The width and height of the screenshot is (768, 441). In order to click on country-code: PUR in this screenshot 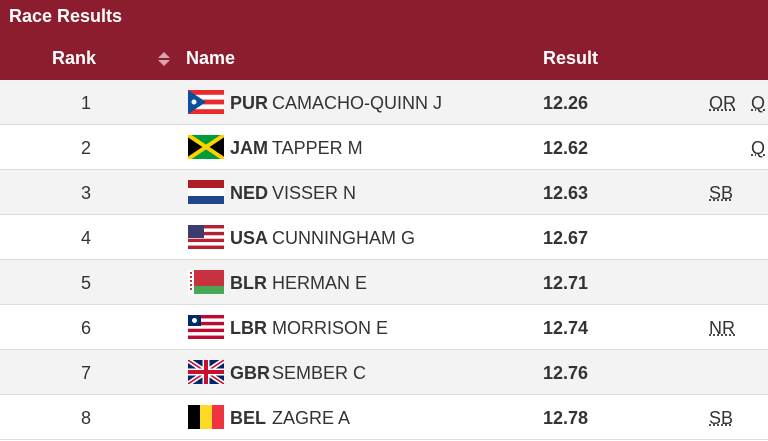, I will do `click(249, 103)`.